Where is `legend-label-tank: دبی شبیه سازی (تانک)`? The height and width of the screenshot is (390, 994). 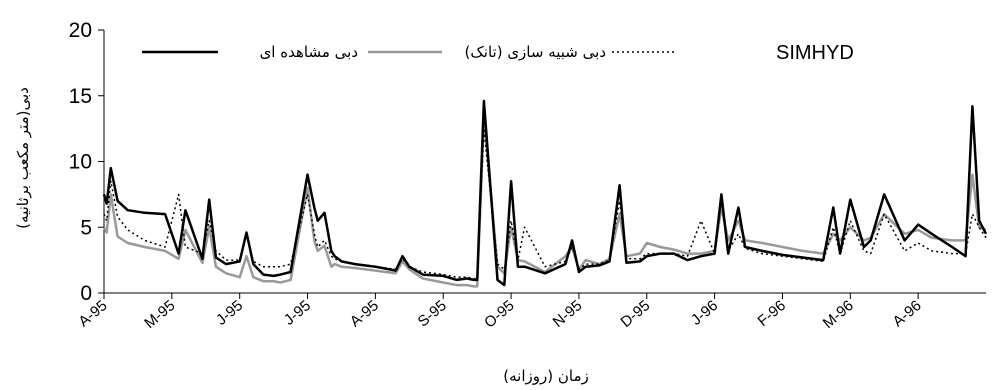
legend-label-tank: دبی شبیه سازی (تانک) is located at coordinates (536, 52).